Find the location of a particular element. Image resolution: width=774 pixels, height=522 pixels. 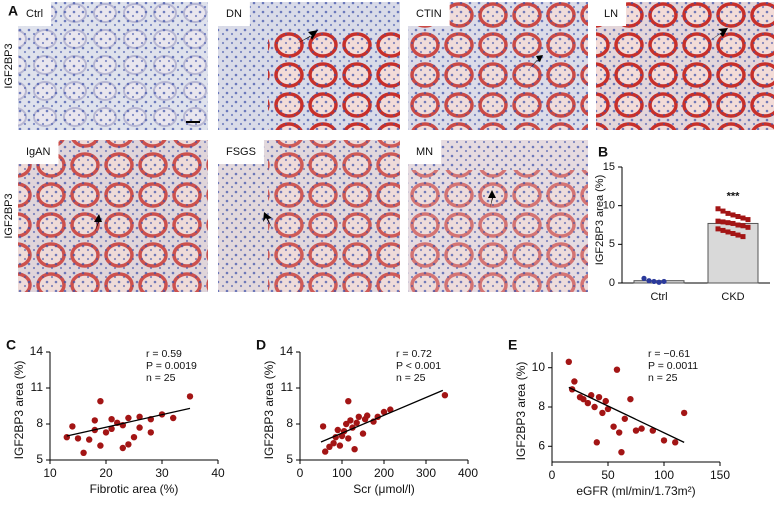

panel-label: B is located at coordinates (603, 152).